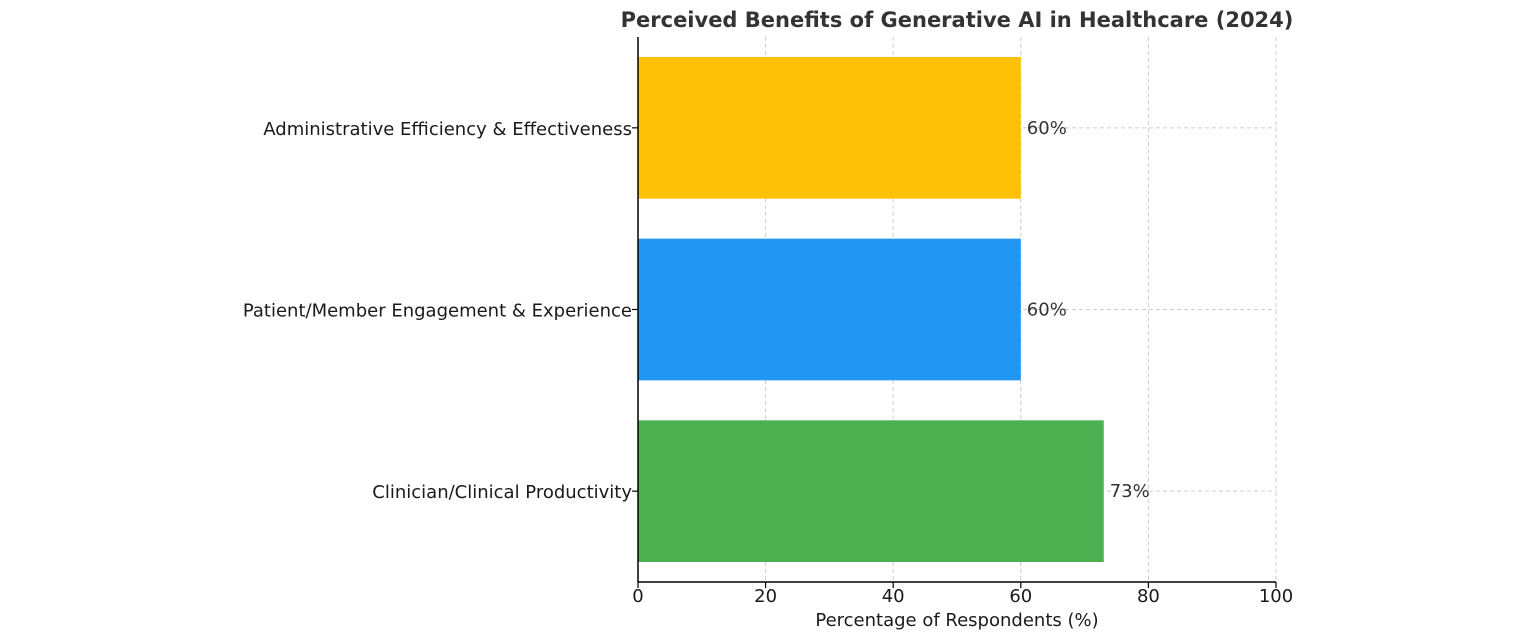  Describe the element at coordinates (1276, 596) in the screenshot. I see `x-tick-label: 100` at that location.